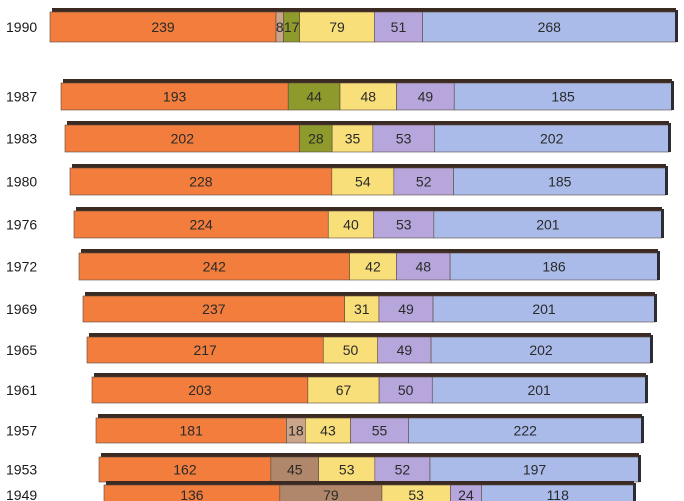  What do you see at coordinates (201, 182) in the screenshot?
I see `segment-value-label: 228` at bounding box center [201, 182].